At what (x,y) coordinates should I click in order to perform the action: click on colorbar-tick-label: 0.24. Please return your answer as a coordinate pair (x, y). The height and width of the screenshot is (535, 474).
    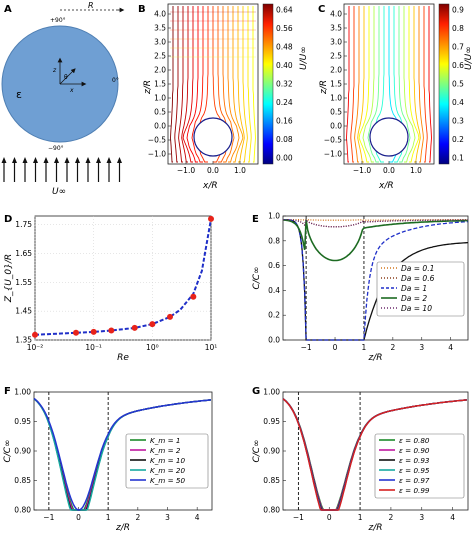
    Looking at the image, I should click on (284, 102).